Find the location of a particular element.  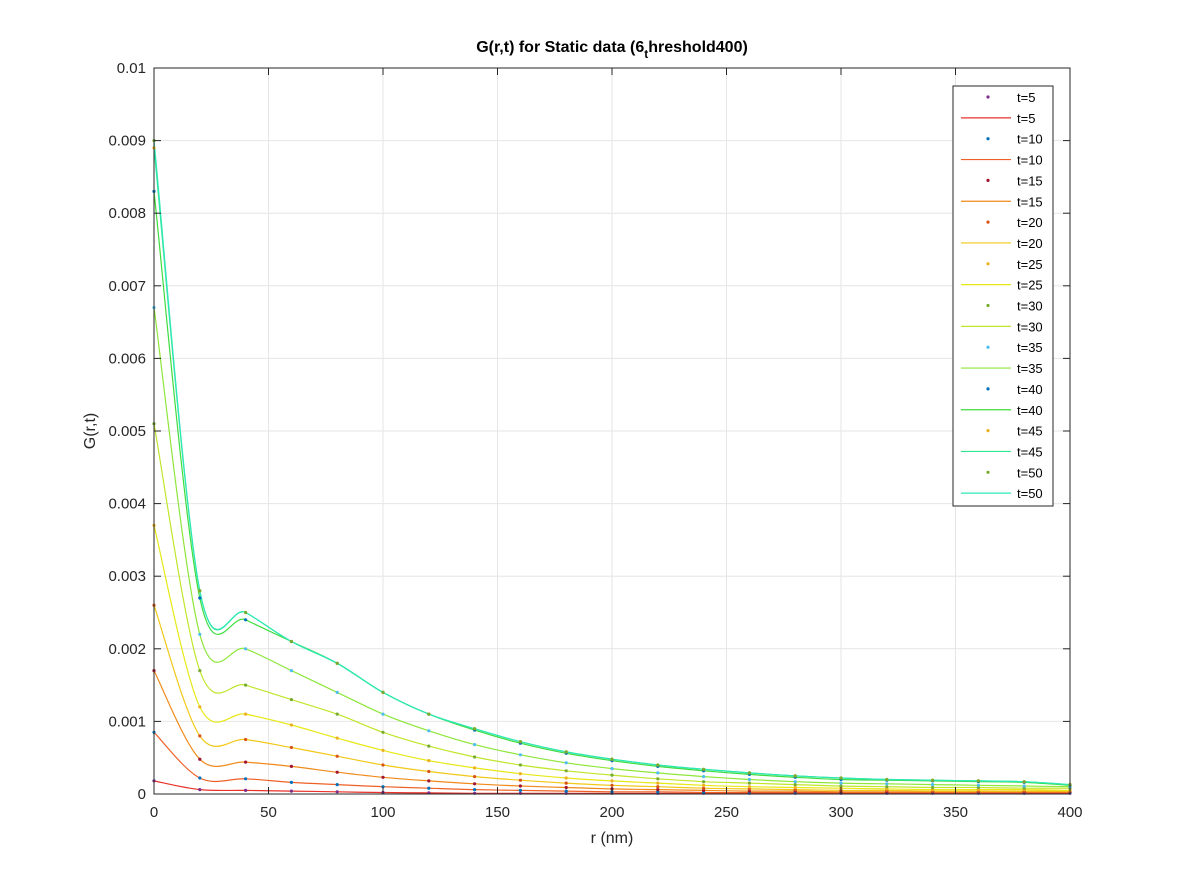

legend-label: t=50 is located at coordinates (1030, 493).